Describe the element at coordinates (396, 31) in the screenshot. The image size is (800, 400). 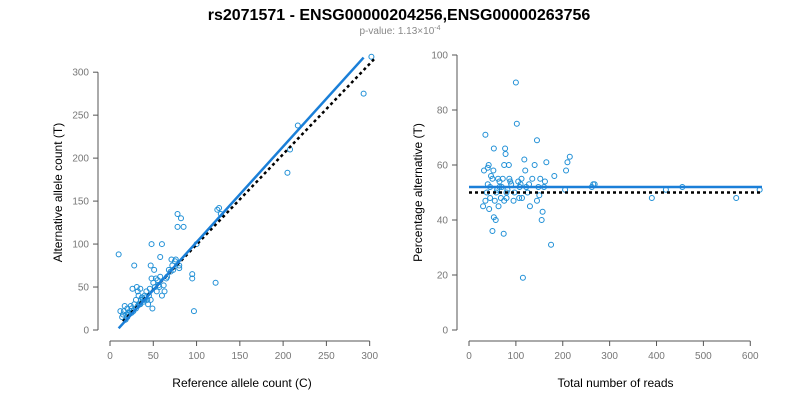
I see `subtitle-prefix: p-value: 1.13×10` at that location.